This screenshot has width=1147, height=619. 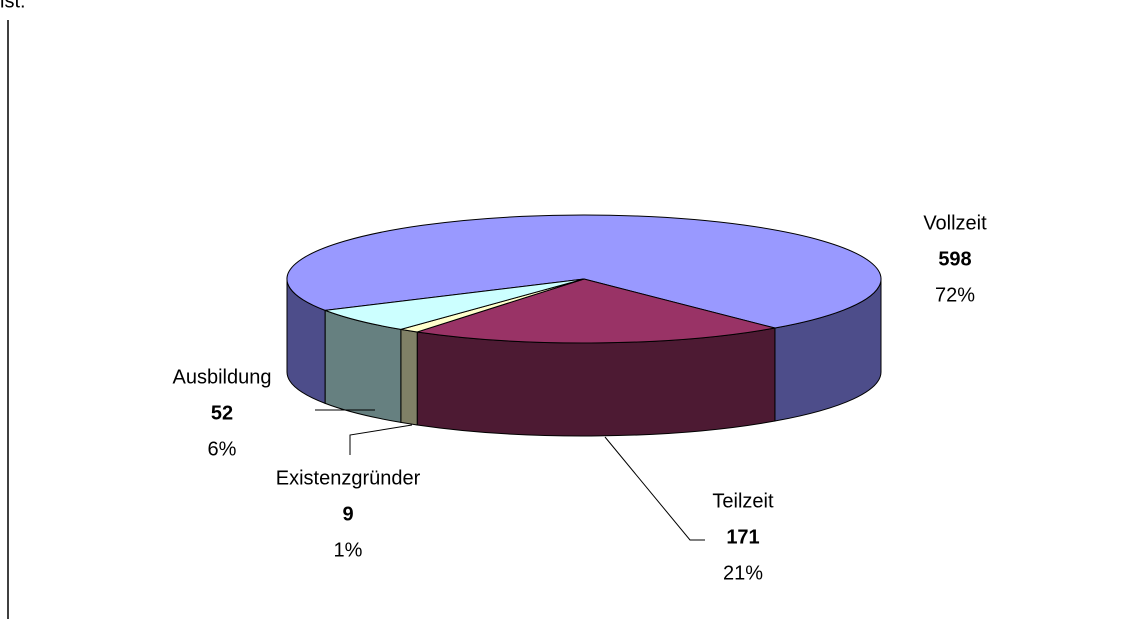 What do you see at coordinates (13, 6) in the screenshot?
I see `header-text: ist:` at bounding box center [13, 6].